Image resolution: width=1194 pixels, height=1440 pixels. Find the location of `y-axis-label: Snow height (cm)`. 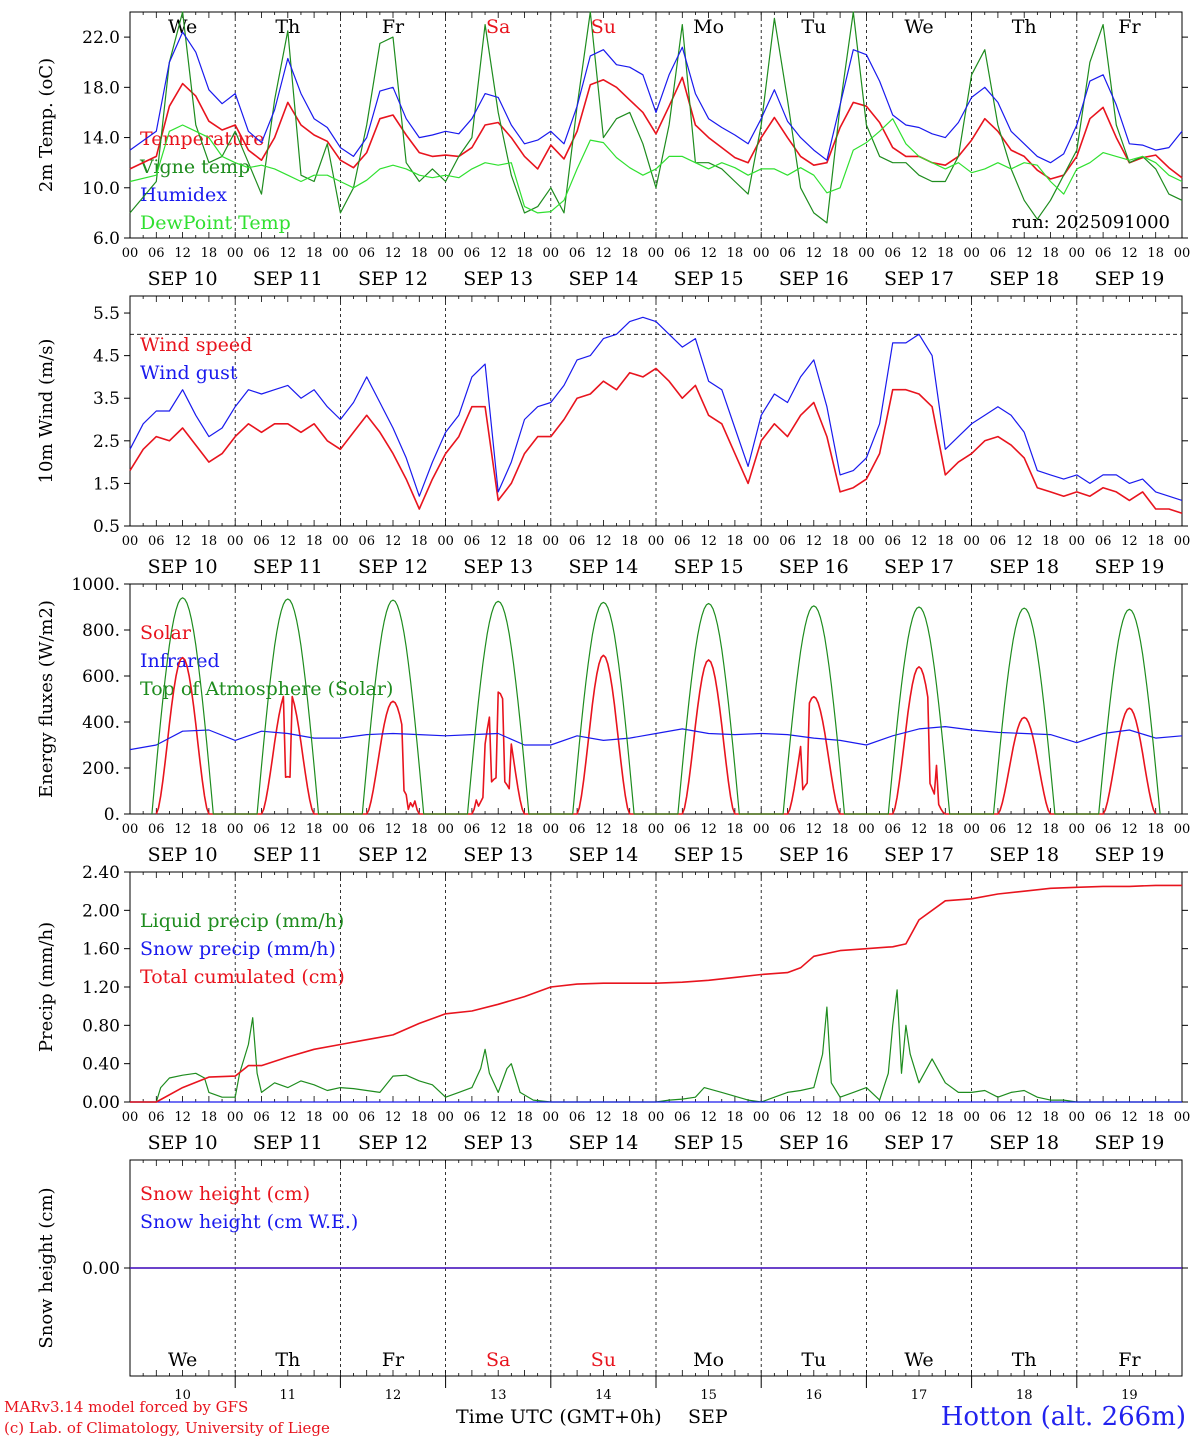

y-axis-label: Snow height (cm) is located at coordinates (46, 1267).